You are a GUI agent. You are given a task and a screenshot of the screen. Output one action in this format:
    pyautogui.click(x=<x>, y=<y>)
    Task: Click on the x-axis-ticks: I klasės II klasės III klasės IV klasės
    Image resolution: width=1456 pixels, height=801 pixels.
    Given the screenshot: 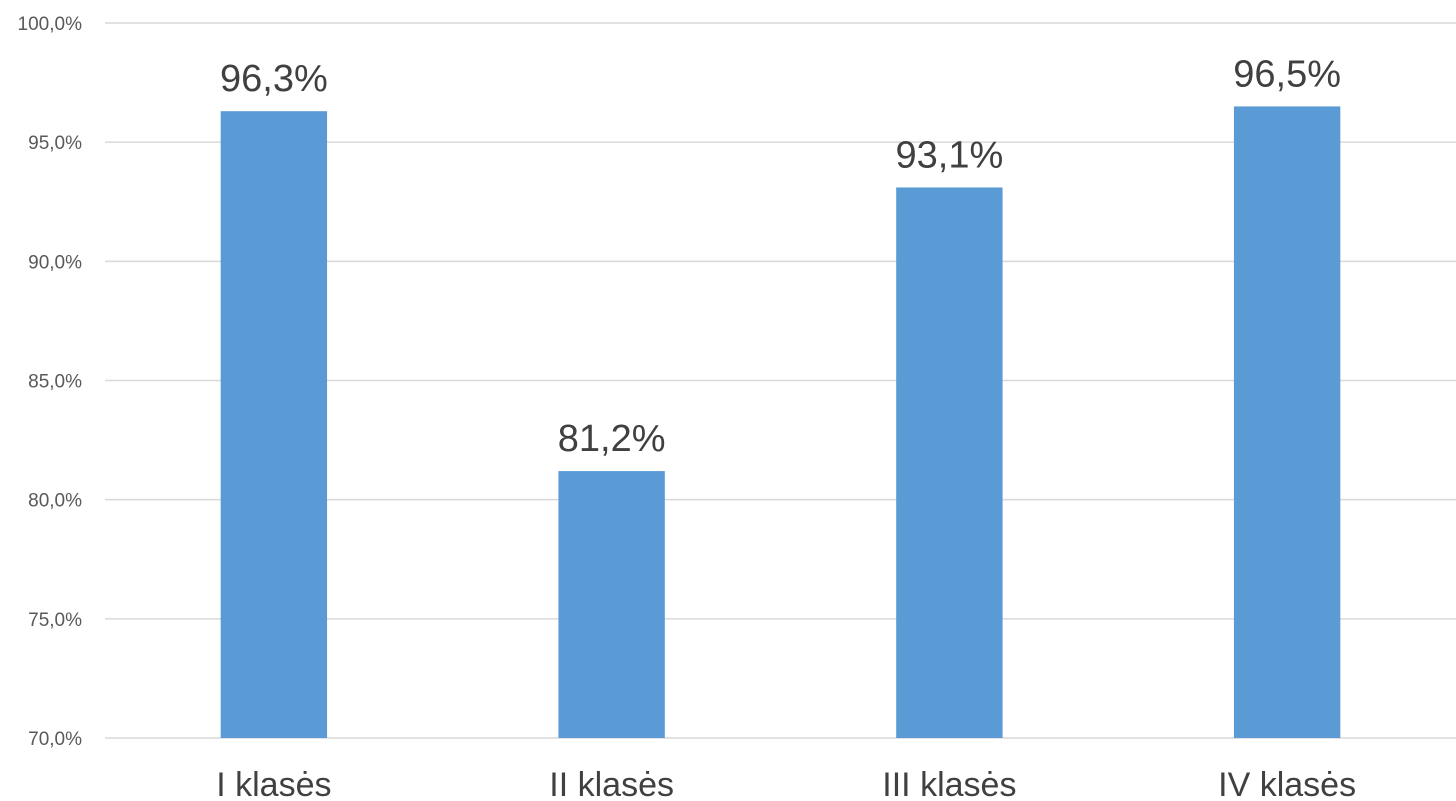 What is the action you would take?
    pyautogui.click(x=786, y=783)
    